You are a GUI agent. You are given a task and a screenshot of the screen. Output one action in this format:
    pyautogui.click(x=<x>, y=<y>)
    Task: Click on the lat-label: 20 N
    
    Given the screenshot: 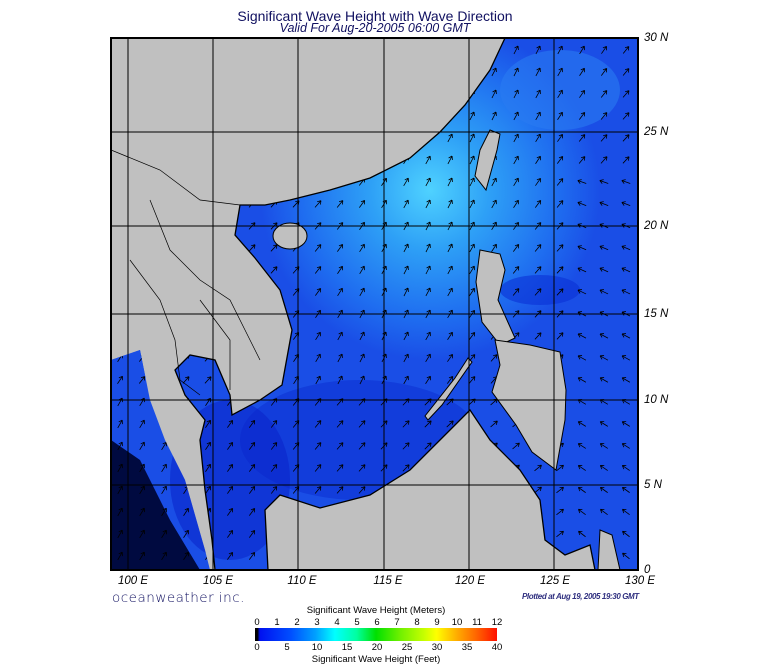 What is the action you would take?
    pyautogui.click(x=656, y=226)
    